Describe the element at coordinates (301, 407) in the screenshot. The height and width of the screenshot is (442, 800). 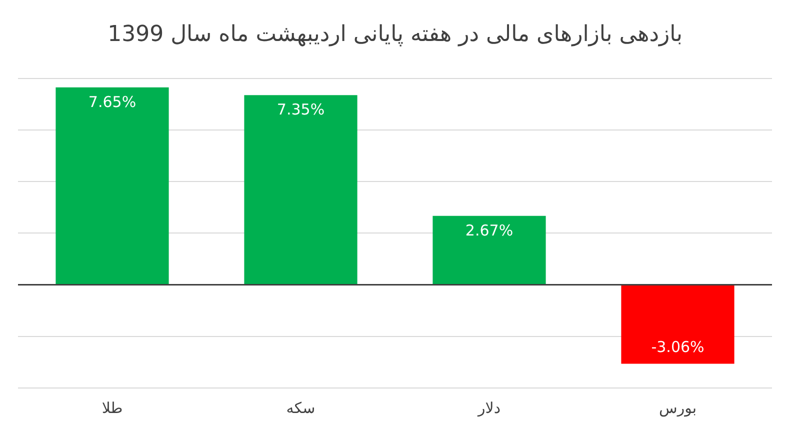
I see `x-tick-label: سکه` at that location.